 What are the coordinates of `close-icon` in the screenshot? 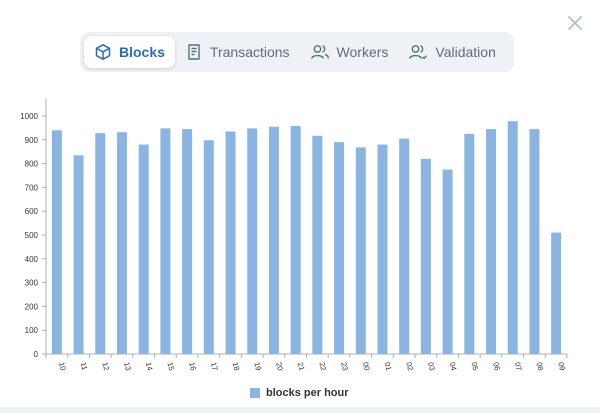 It's located at (575, 23).